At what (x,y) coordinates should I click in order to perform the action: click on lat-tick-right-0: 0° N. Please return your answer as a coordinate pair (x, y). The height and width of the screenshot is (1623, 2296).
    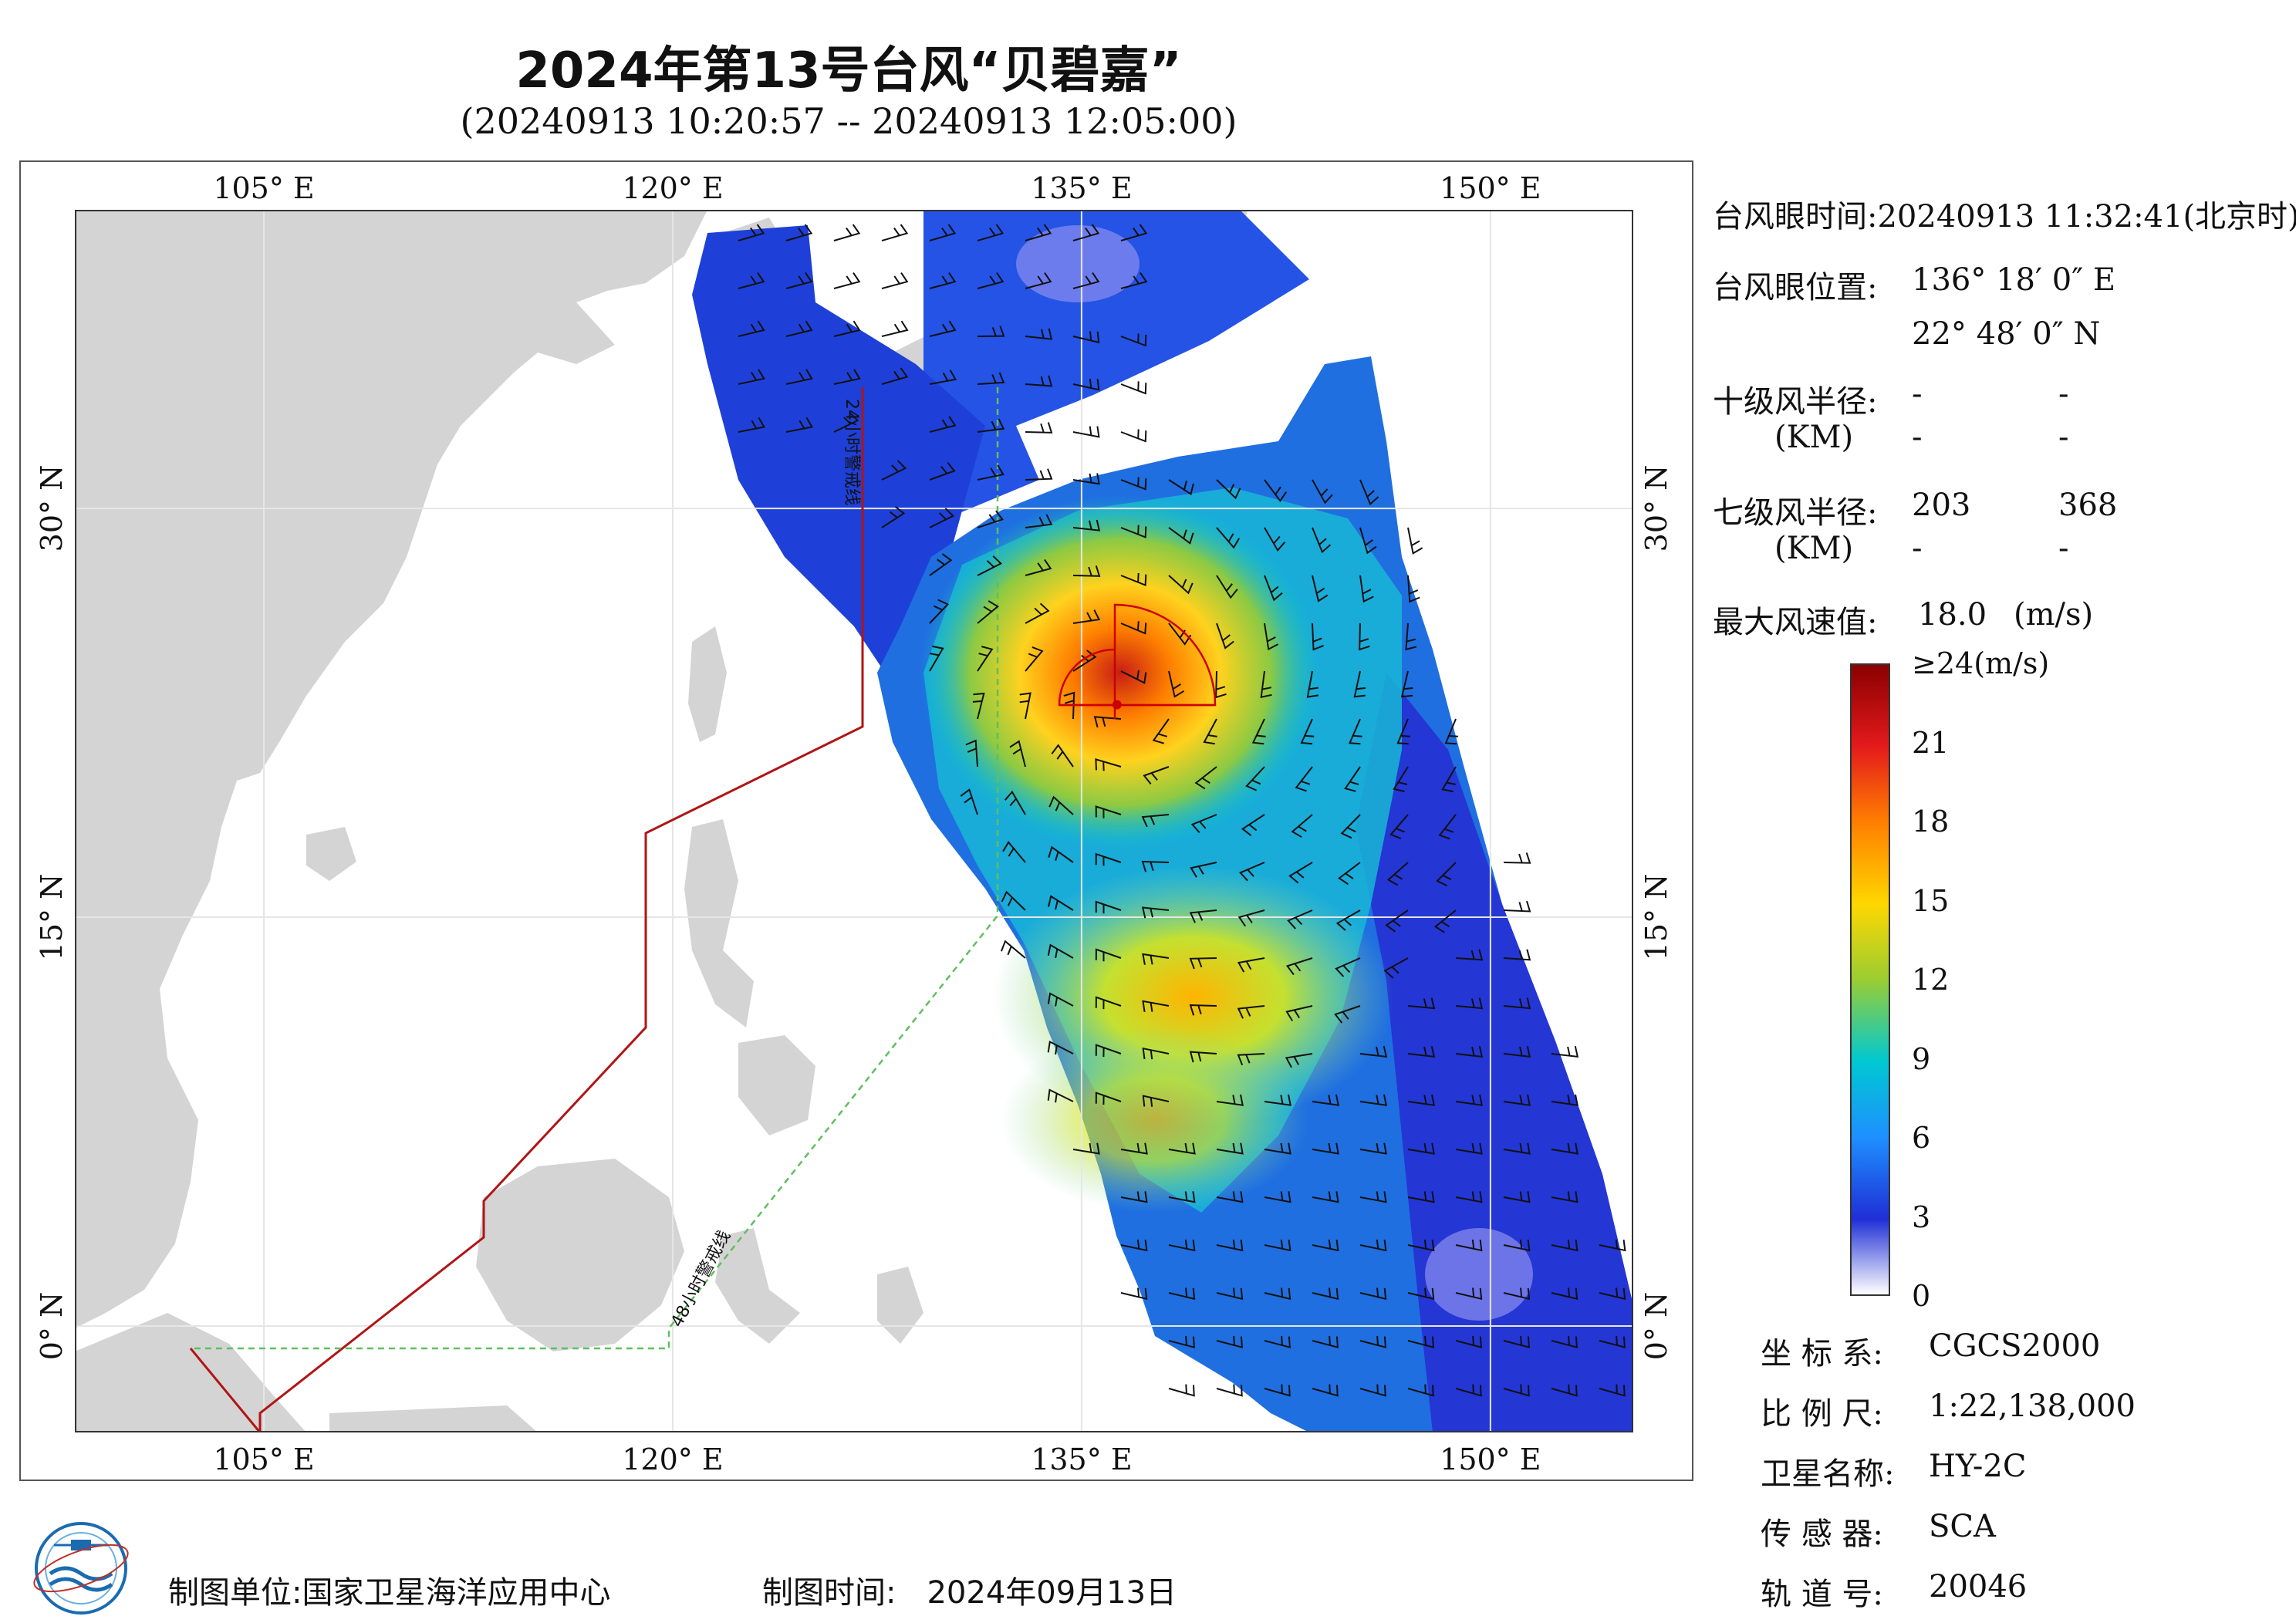
    Looking at the image, I should click on (1656, 1326).